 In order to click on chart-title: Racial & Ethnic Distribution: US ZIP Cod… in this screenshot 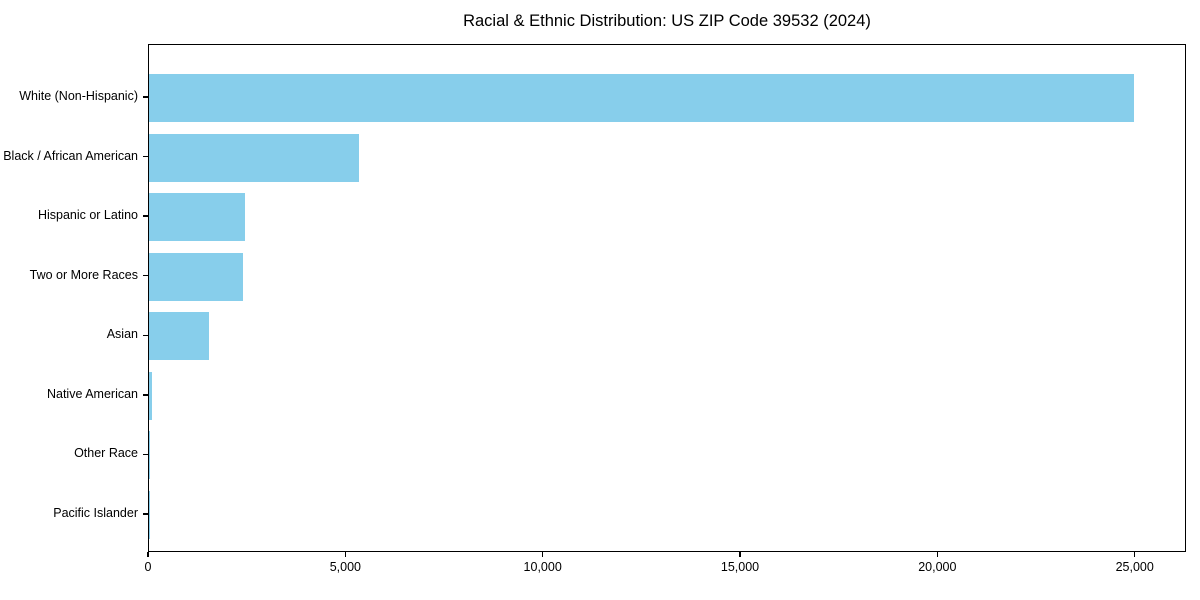, I will do `click(667, 21)`.